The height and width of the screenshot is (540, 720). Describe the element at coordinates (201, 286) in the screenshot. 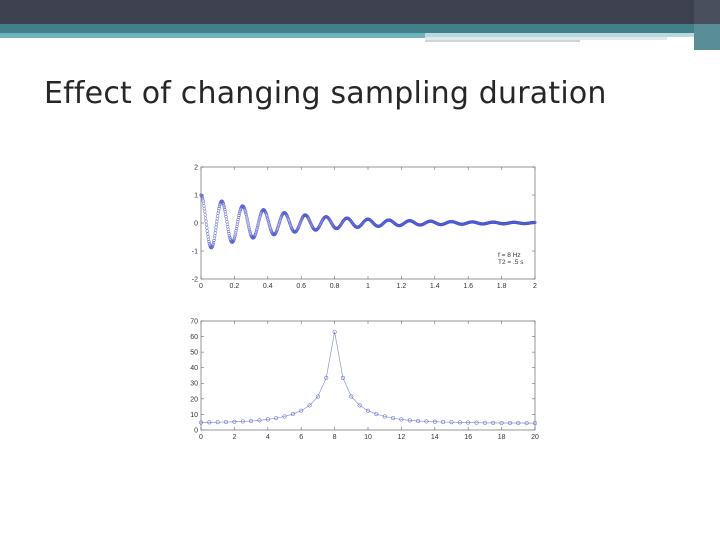

I see `top-x-tick-label: 0` at that location.